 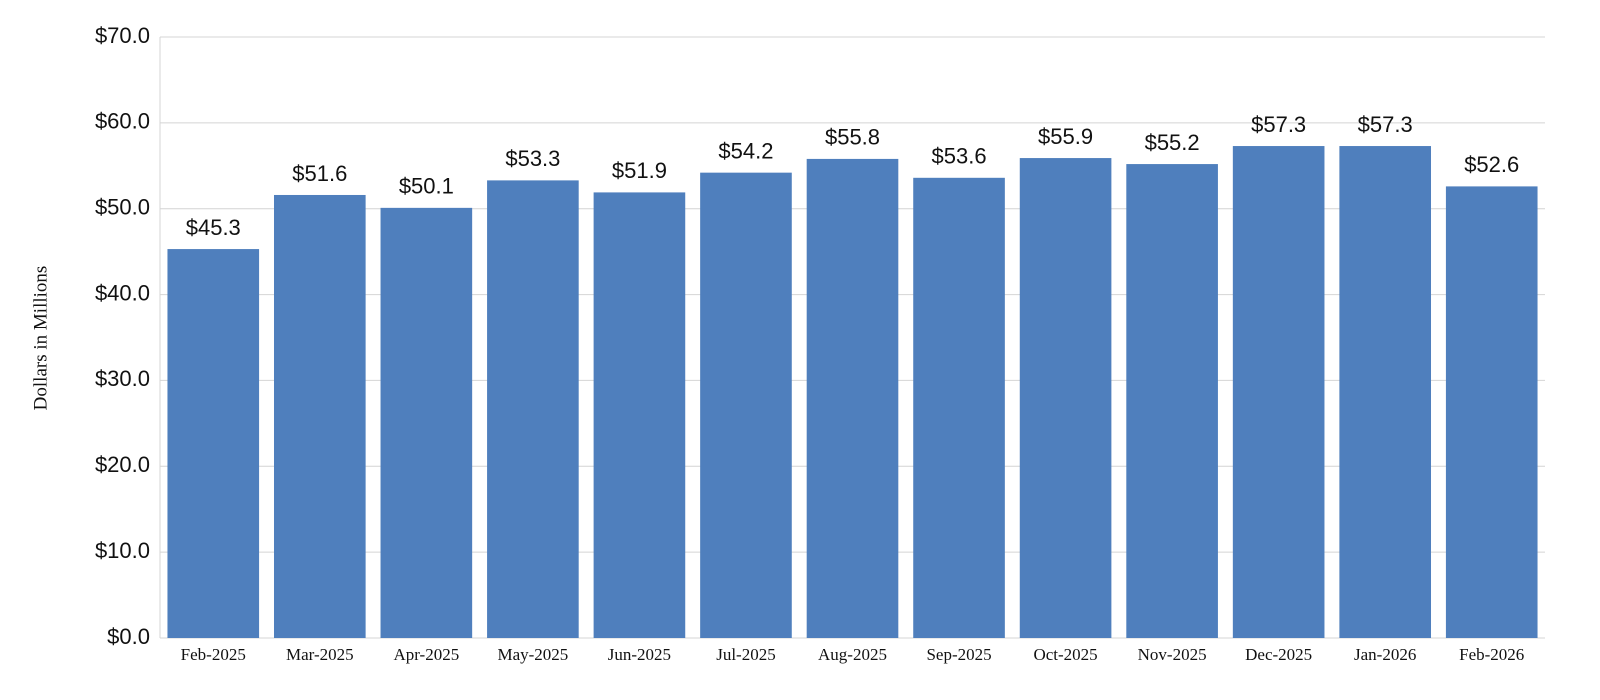 What do you see at coordinates (1278, 654) in the screenshot?
I see `x-tick-label: Dec-2025` at bounding box center [1278, 654].